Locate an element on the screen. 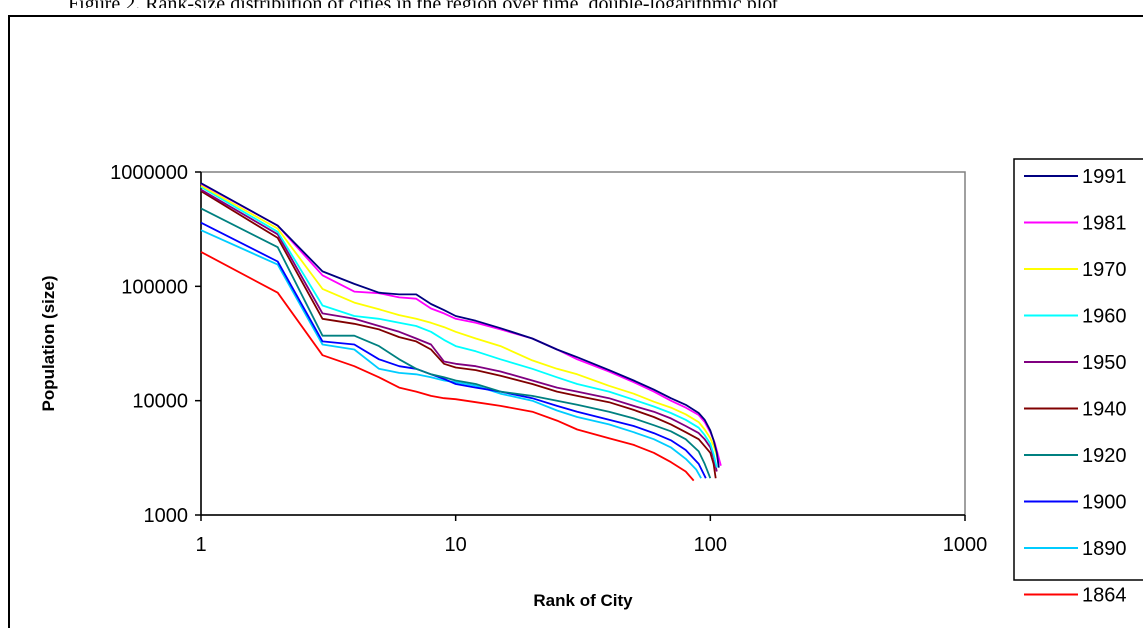  legend-box is located at coordinates (1078, 369).